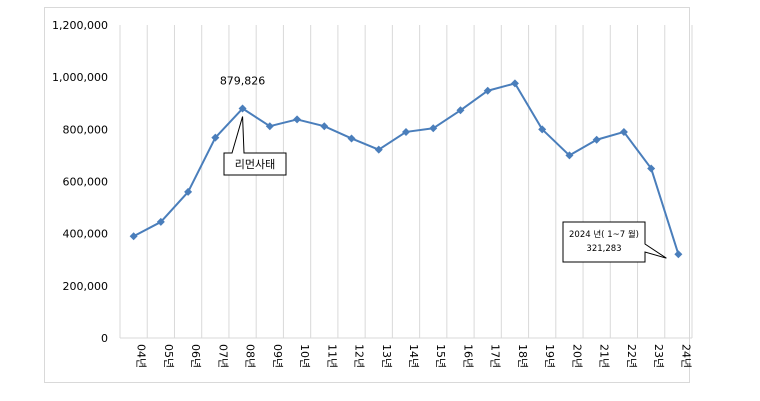 This screenshot has height=401, width=760. What do you see at coordinates (304, 356) in the screenshot?
I see `x-tick-label: 10년` at bounding box center [304, 356].